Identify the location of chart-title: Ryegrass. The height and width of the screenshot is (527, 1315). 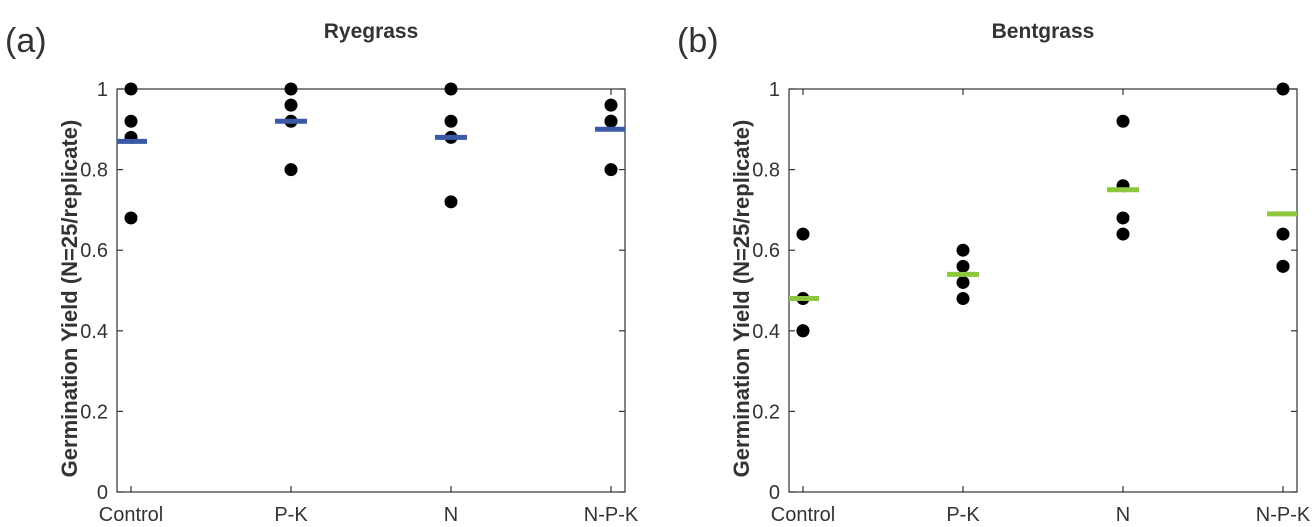
(371, 31).